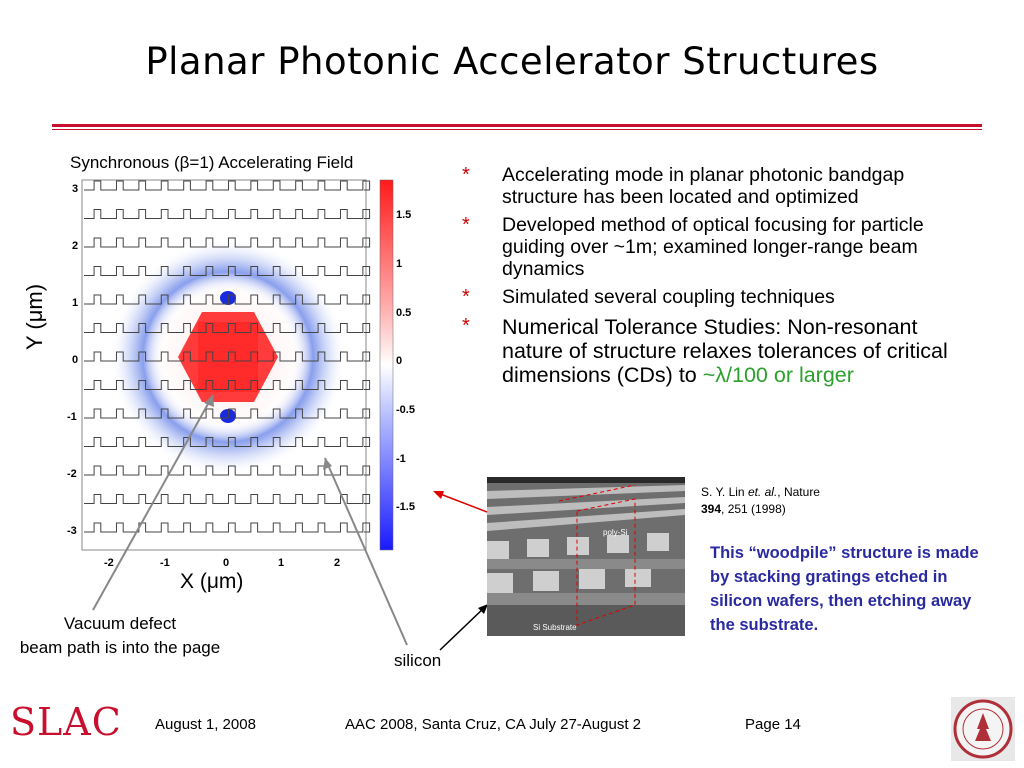 This screenshot has height=768, width=1024. I want to click on x-tick: -1, so click(165, 563).